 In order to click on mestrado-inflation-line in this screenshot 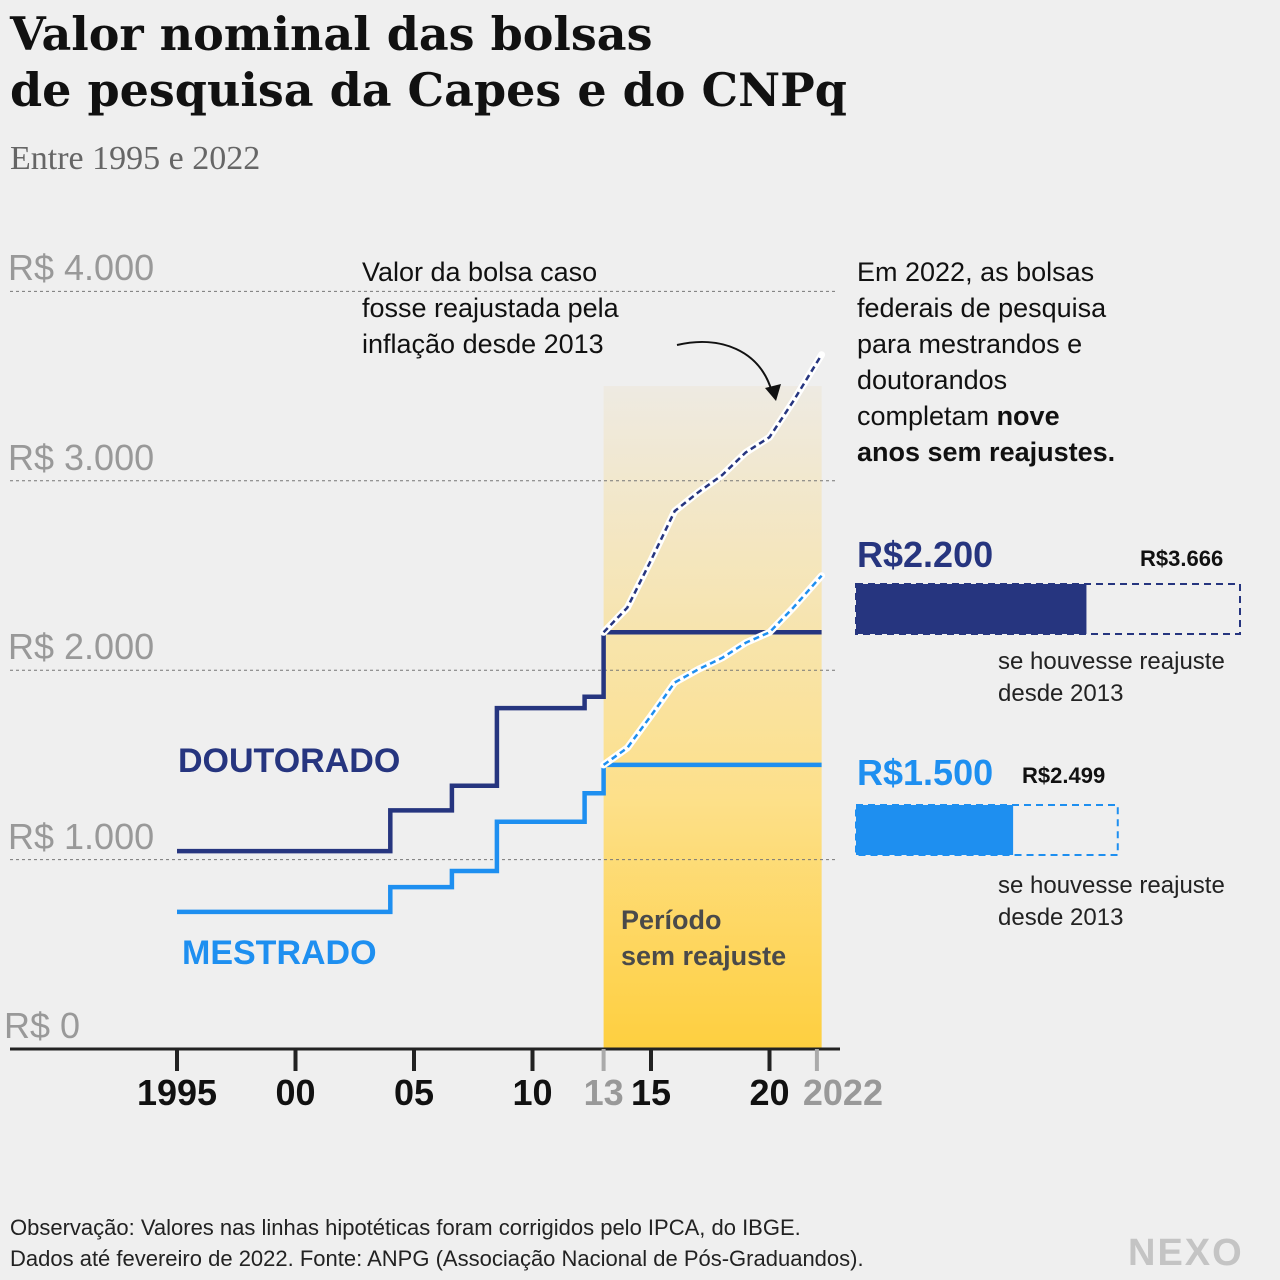, I will do `click(712, 670)`.